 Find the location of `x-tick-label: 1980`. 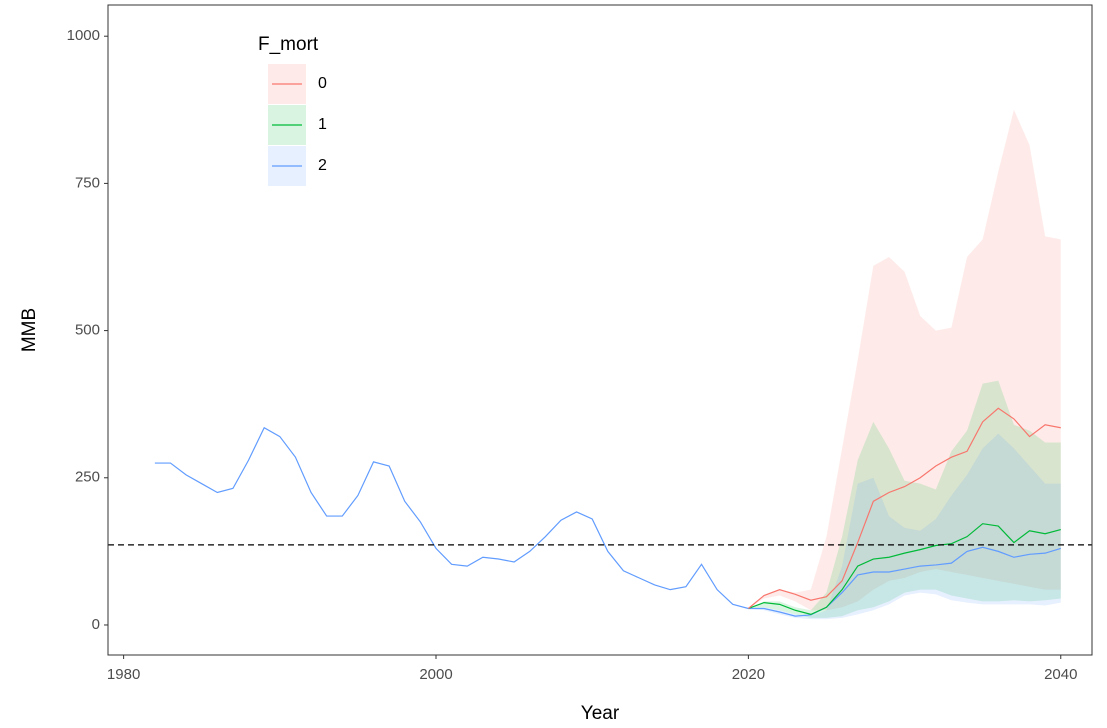

x-tick-label: 1980 is located at coordinates (123, 674).